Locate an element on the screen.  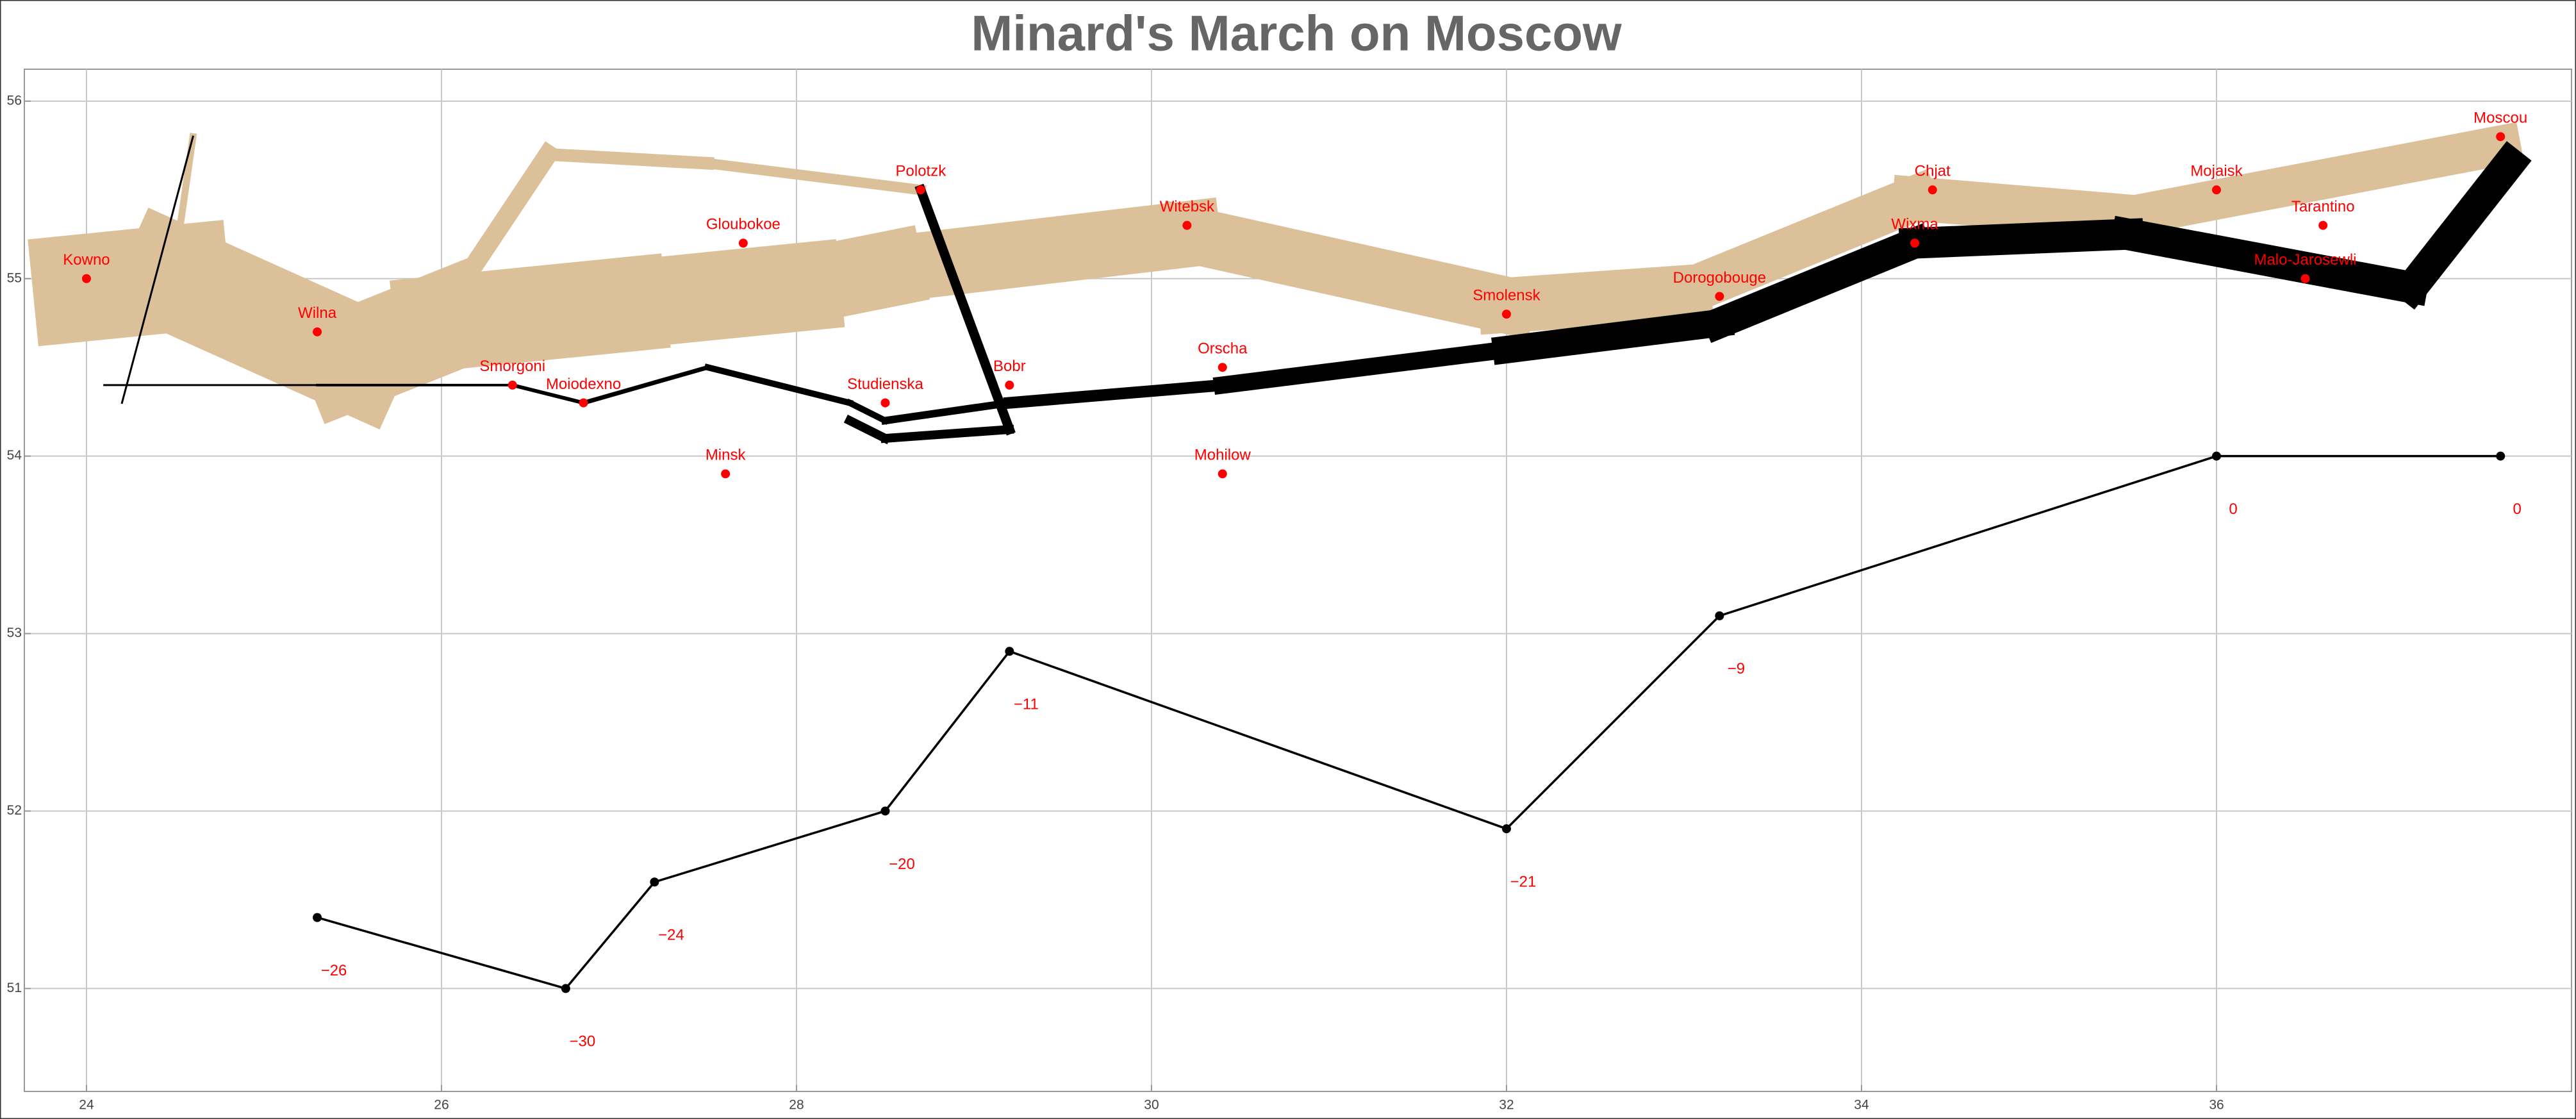
city-label: Wilna is located at coordinates (317, 313).